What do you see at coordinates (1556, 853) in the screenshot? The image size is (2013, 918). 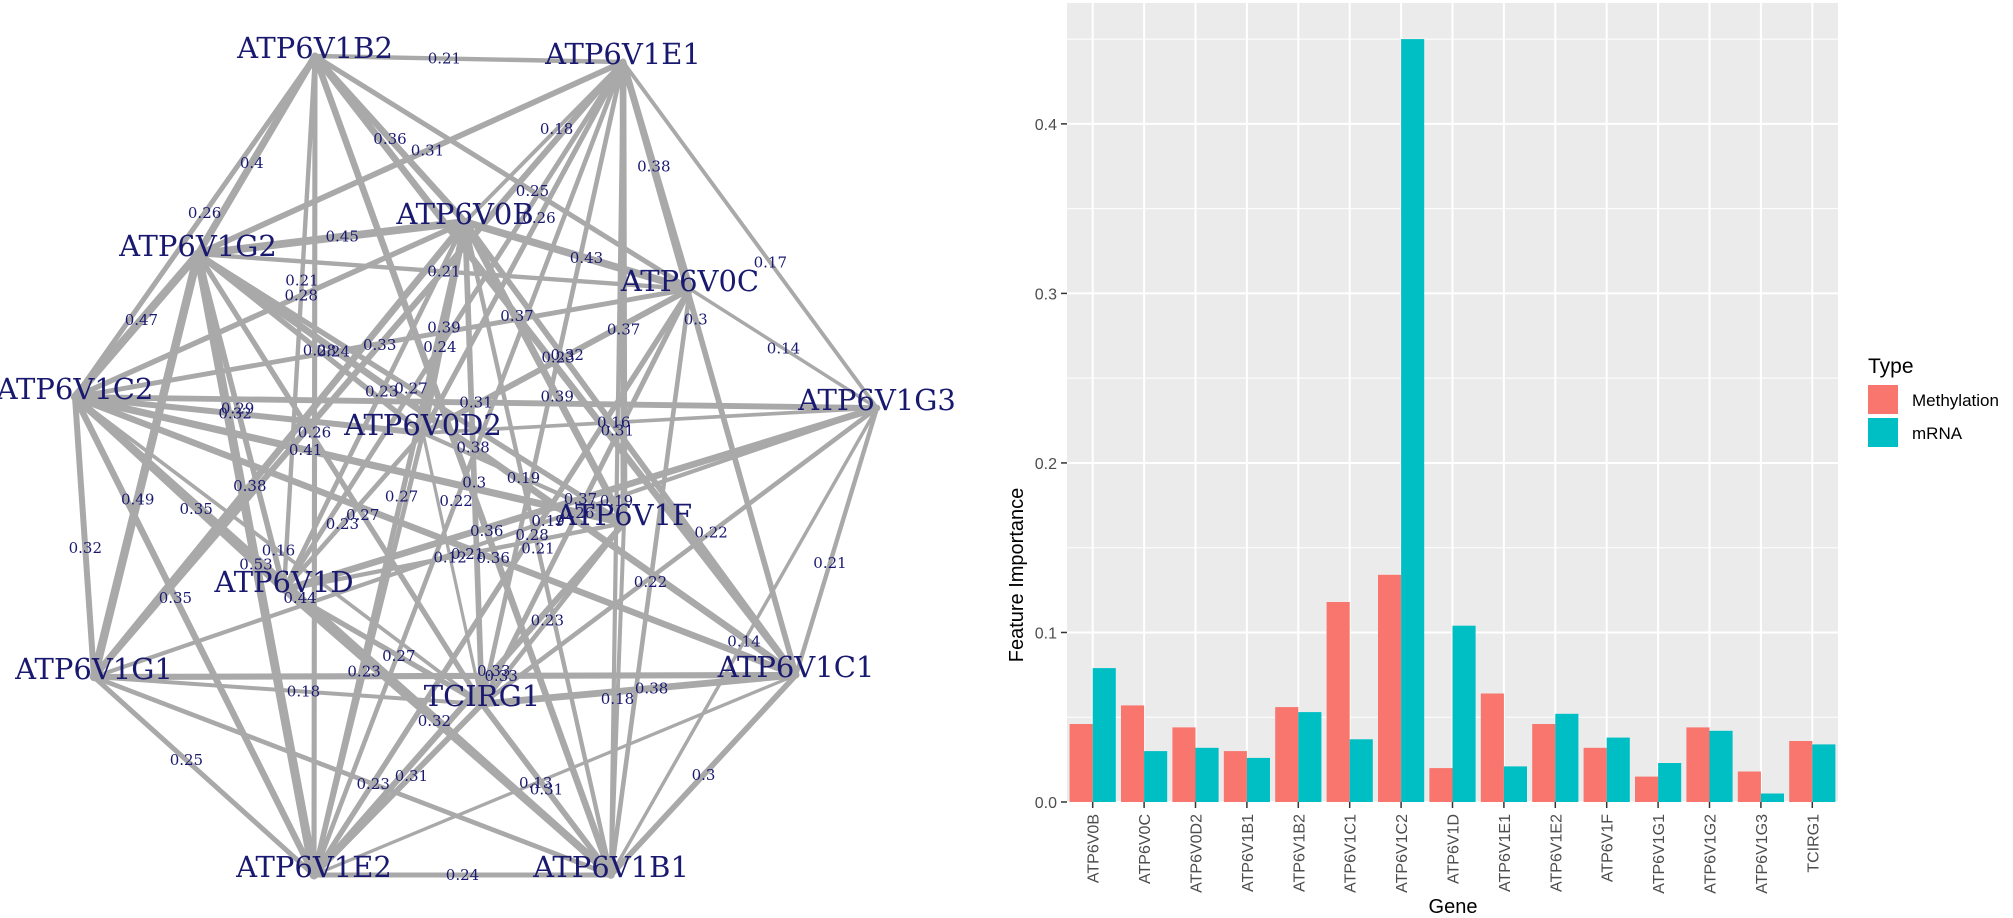 I see `x-tick-label: ATP6V1E2` at bounding box center [1556, 853].